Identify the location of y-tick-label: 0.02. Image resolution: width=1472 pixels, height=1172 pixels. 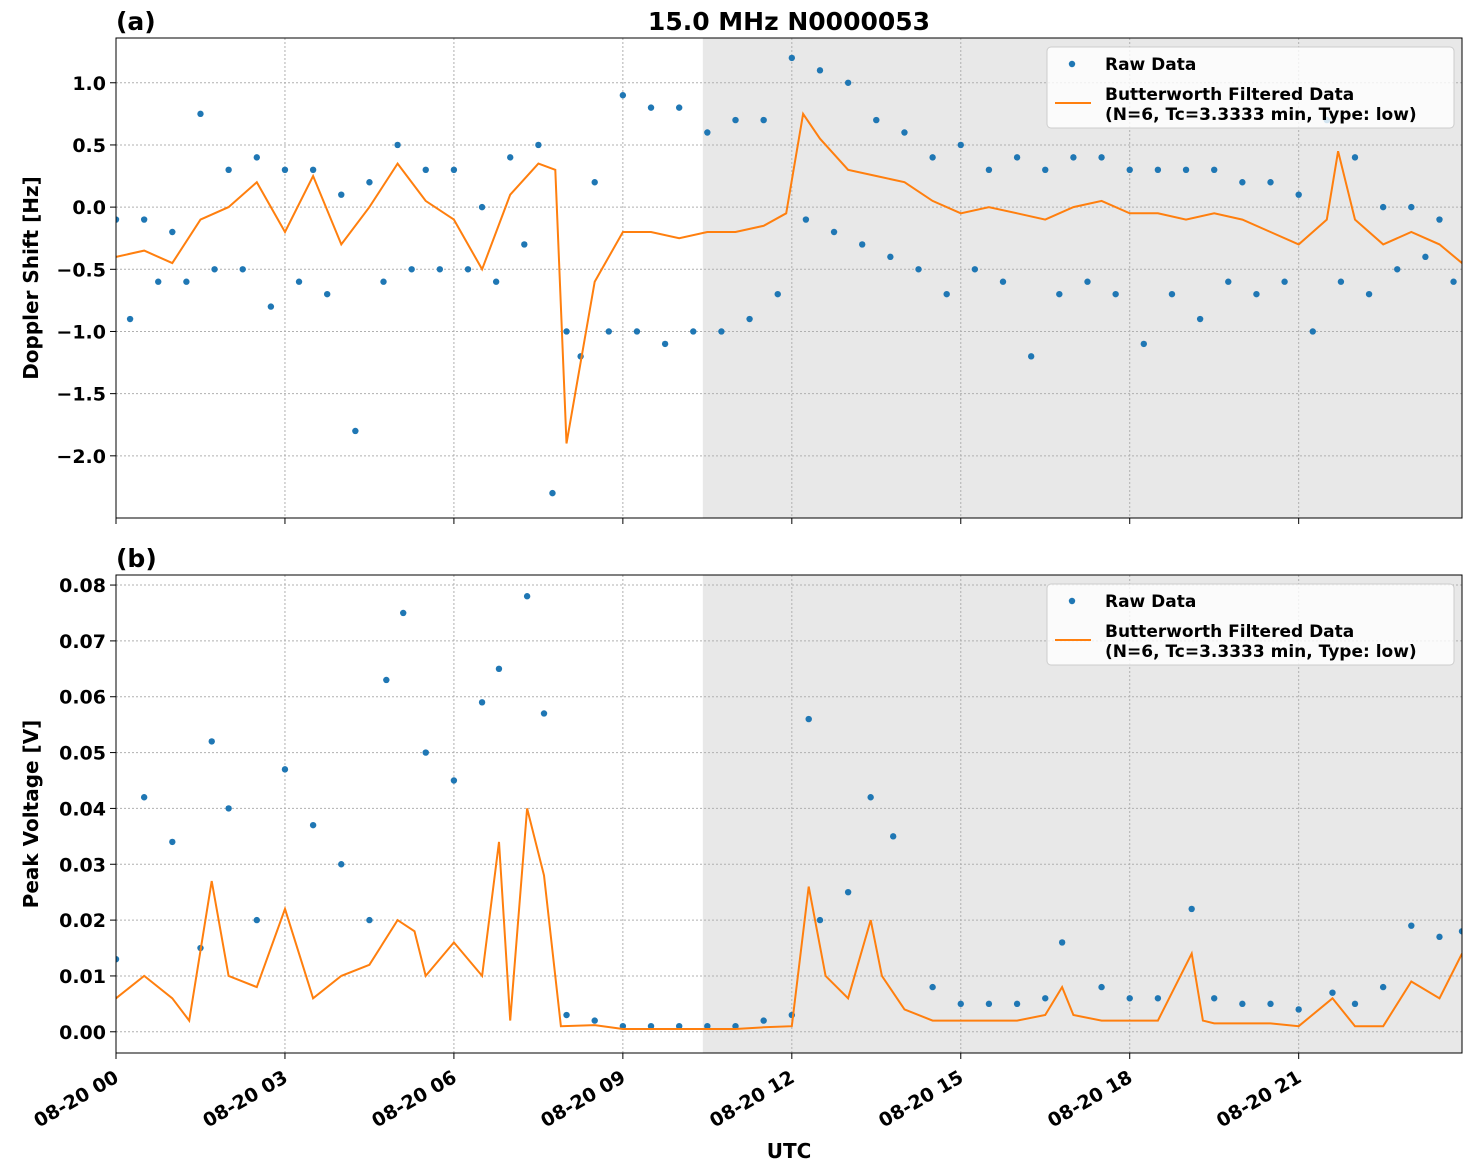
(82, 921).